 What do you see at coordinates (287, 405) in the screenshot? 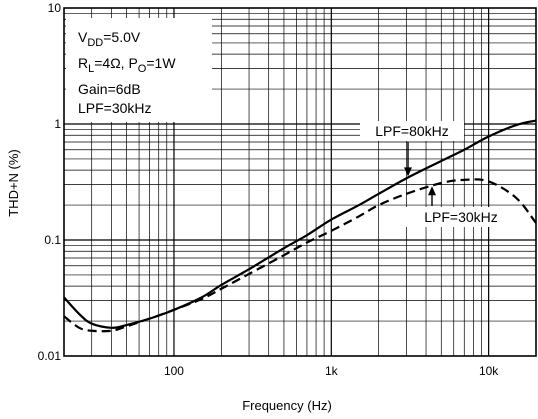
I see `x-axis-label: Frequency (Hz)` at bounding box center [287, 405].